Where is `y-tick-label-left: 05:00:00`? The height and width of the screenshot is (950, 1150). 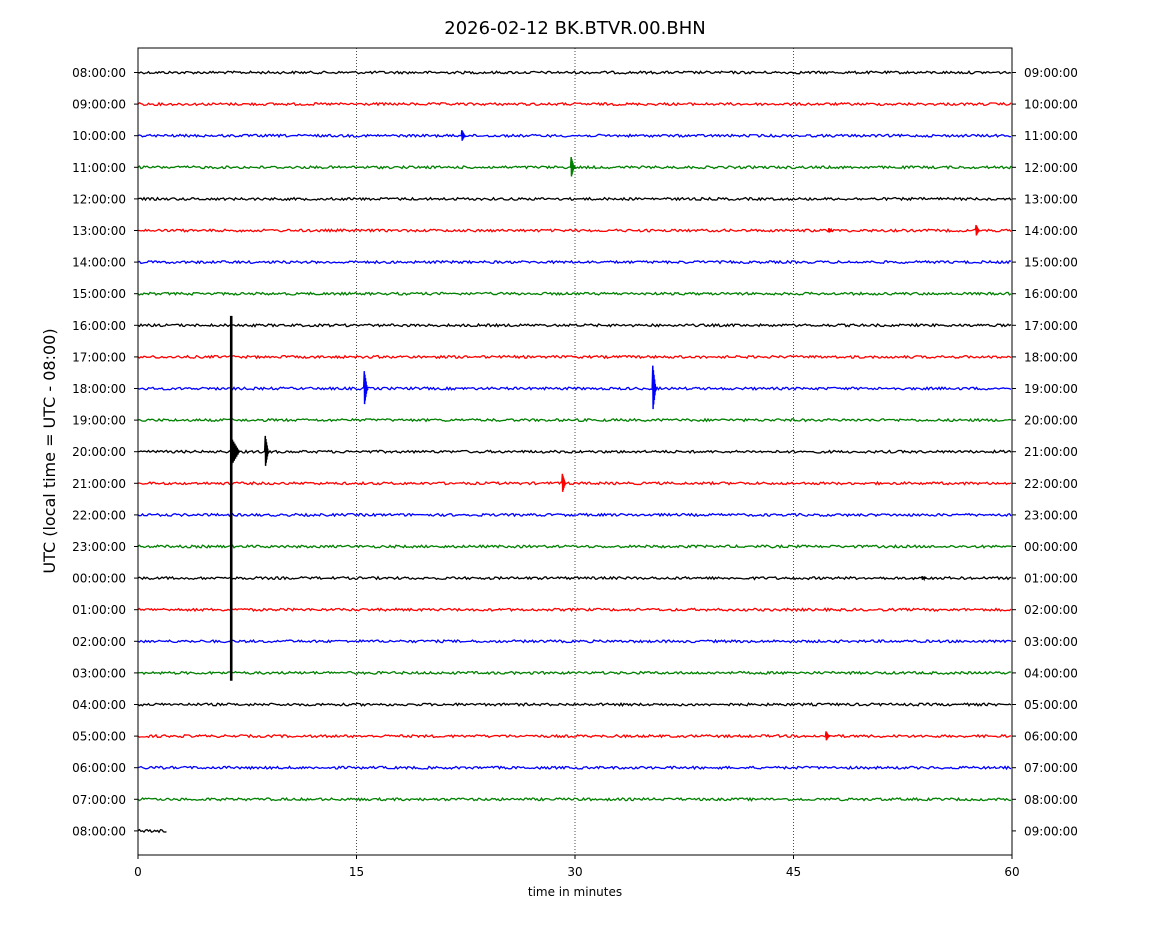
y-tick-label-left: 05:00:00 is located at coordinates (99, 737).